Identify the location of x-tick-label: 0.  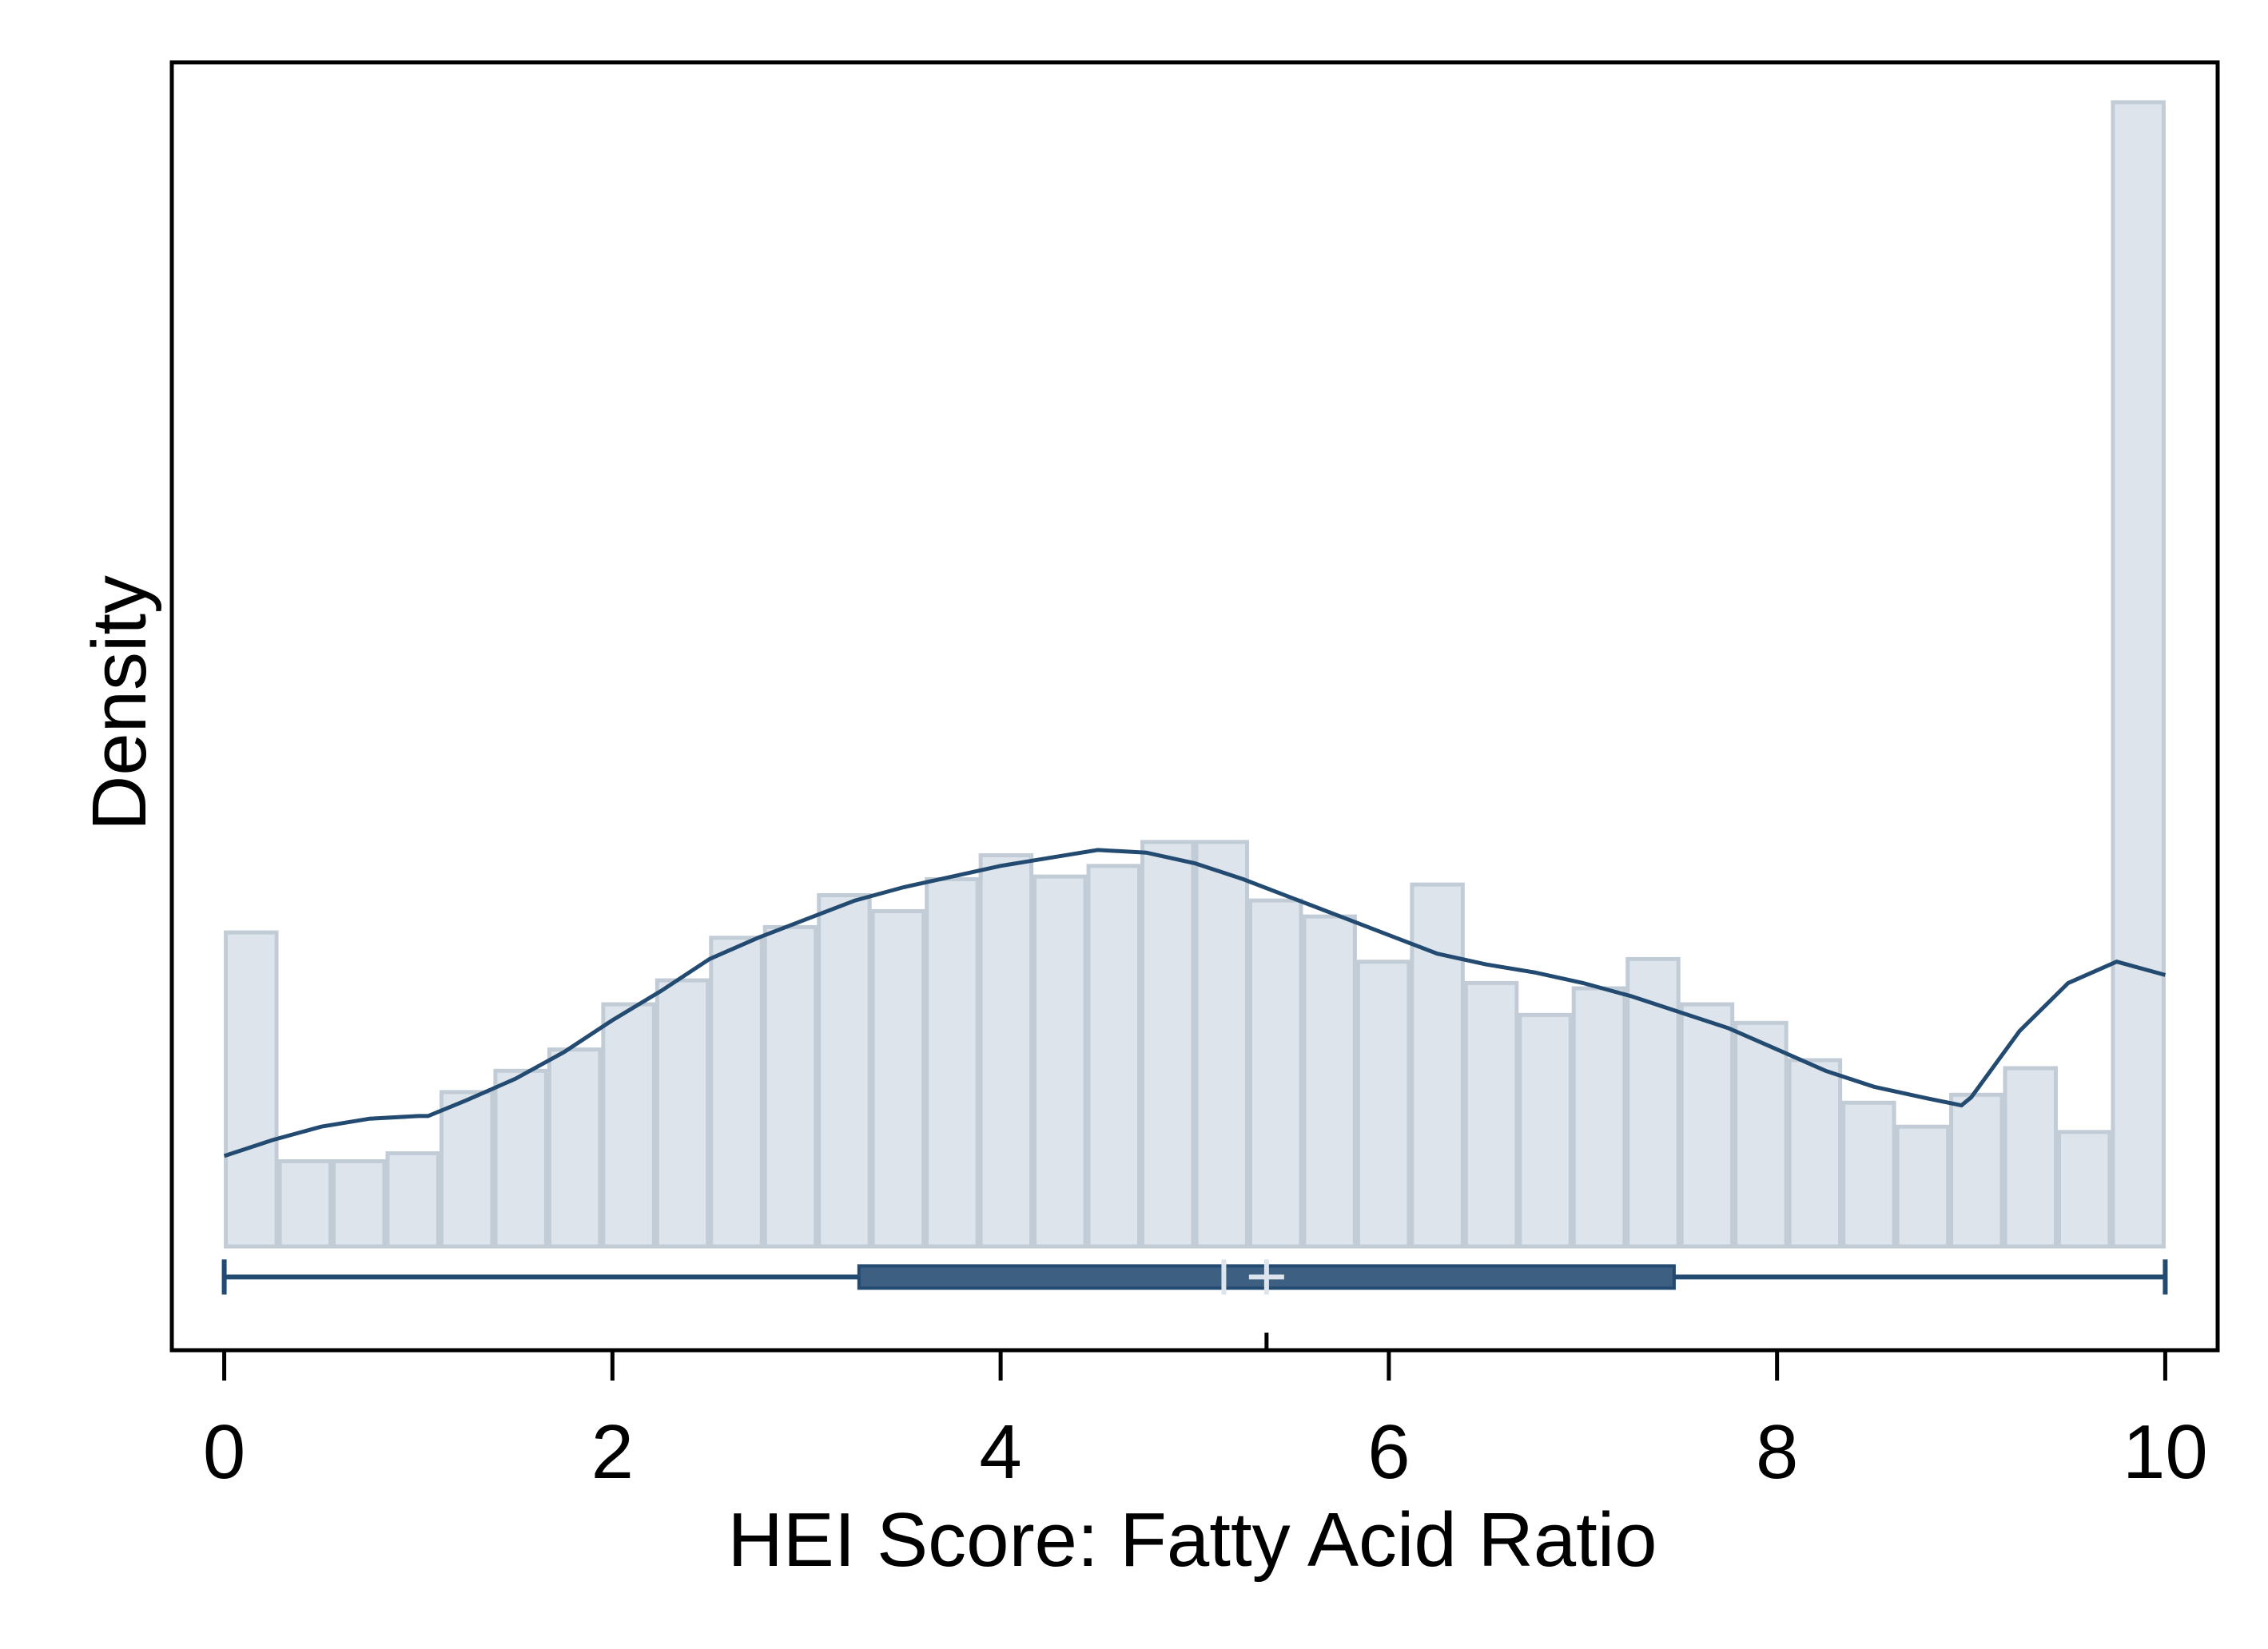
(224, 1452).